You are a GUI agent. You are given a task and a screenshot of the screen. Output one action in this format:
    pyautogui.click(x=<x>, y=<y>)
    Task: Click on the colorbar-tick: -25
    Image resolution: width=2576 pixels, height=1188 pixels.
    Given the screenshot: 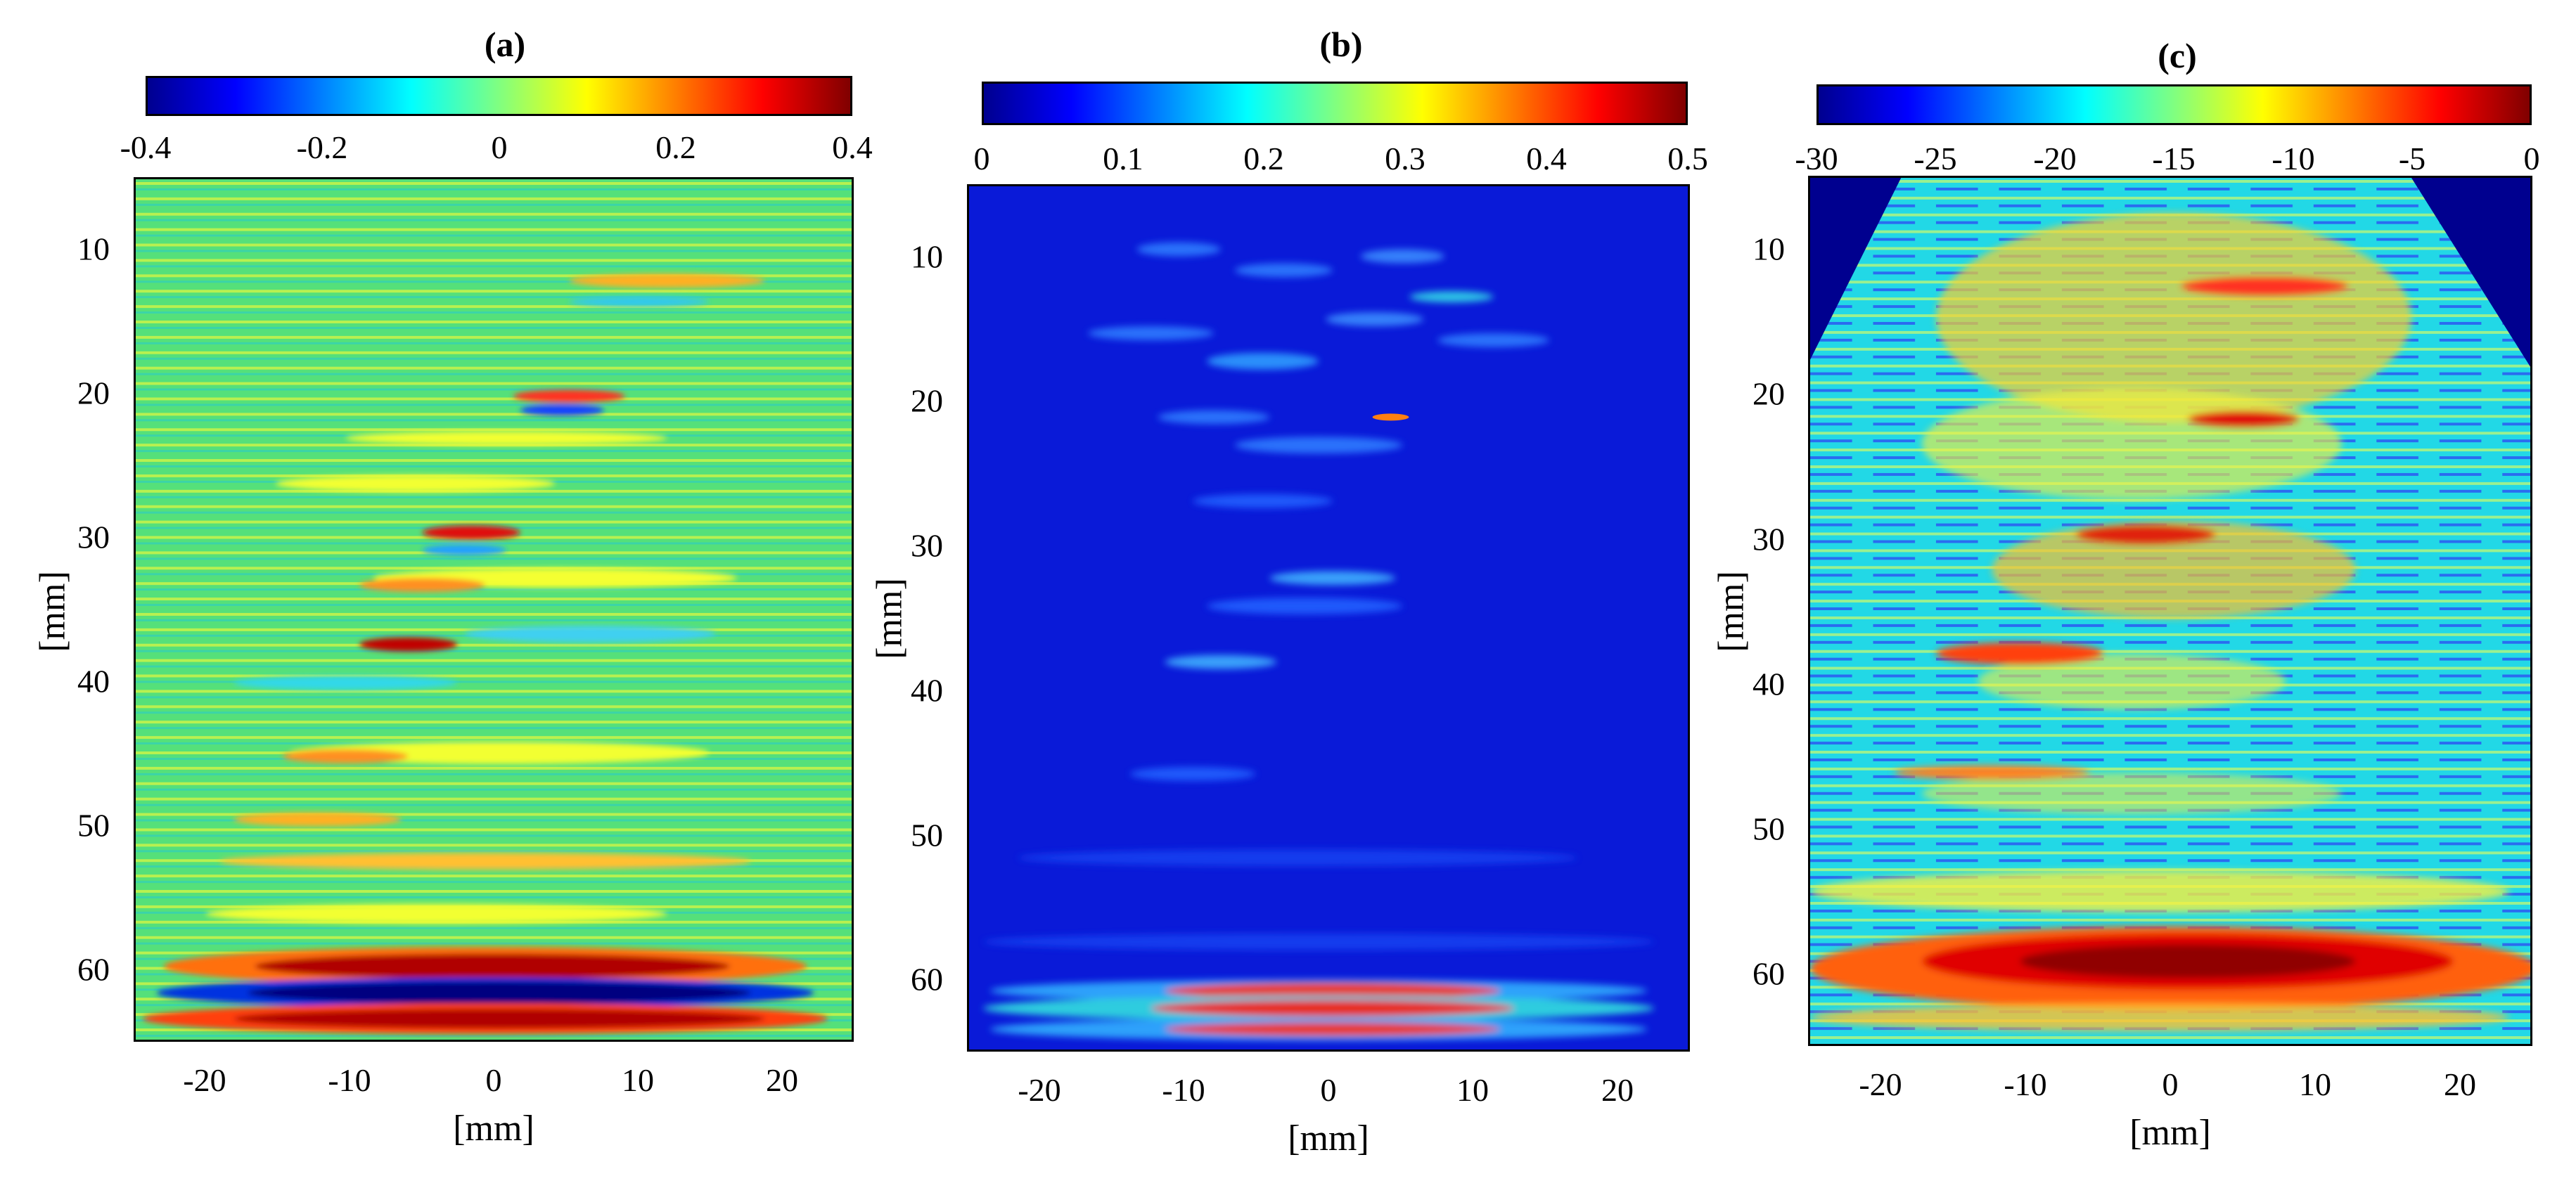 What is the action you would take?
    pyautogui.click(x=1935, y=158)
    